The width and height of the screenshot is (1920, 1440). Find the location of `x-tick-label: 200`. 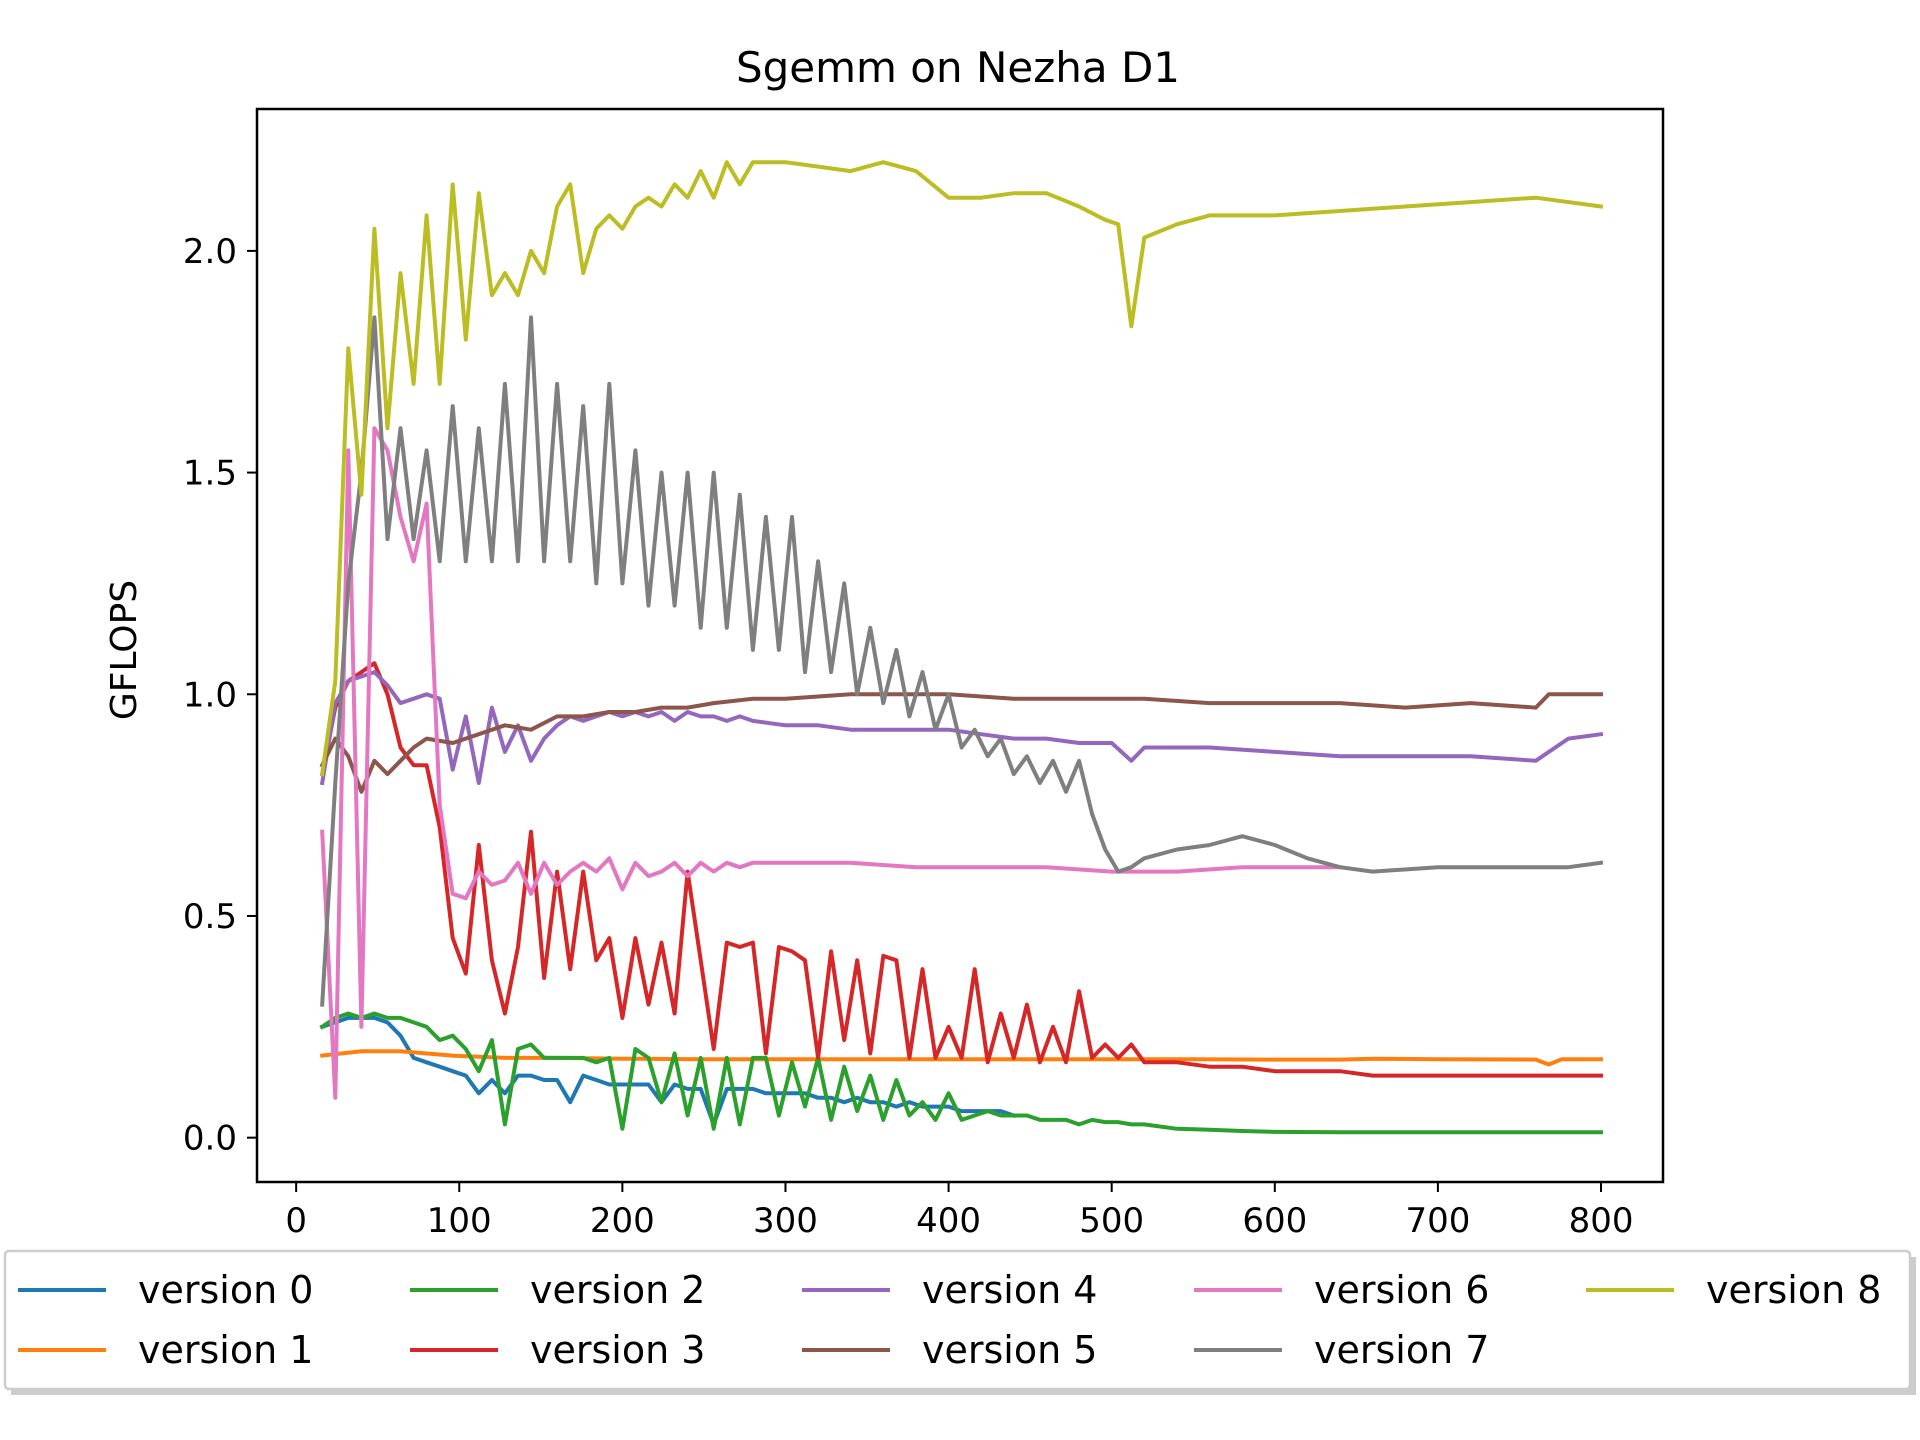

x-tick-label: 200 is located at coordinates (622, 1221).